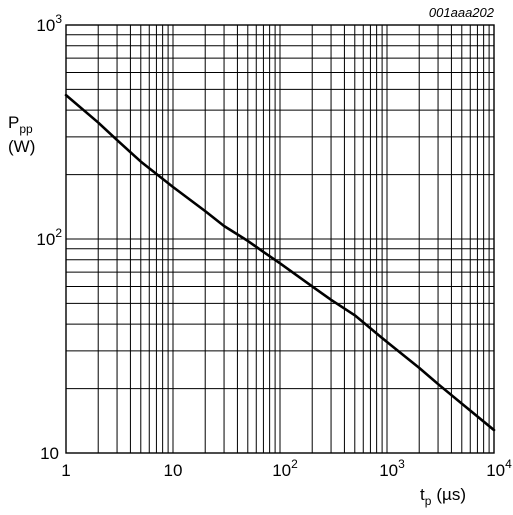 This screenshot has height=515, width=513. I want to click on figure-code: 001aaa202, so click(462, 12).